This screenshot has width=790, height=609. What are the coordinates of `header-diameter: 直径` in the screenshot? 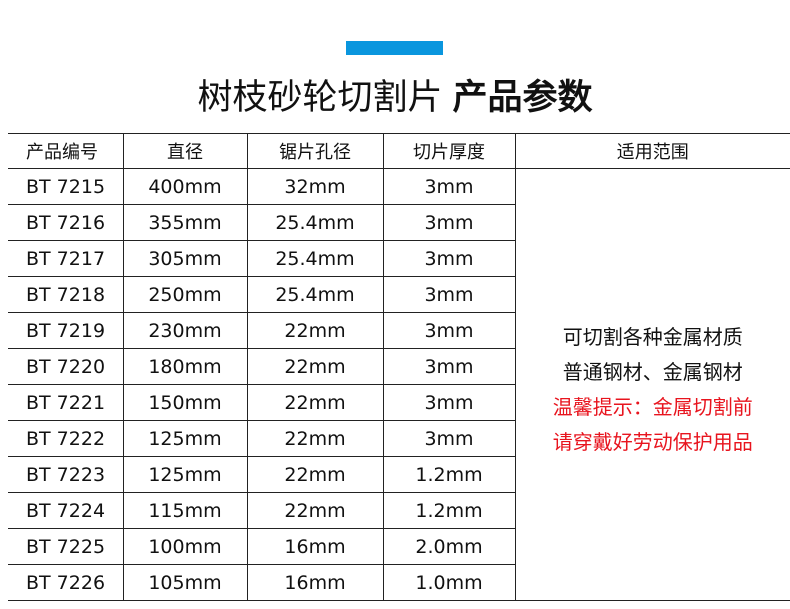 It's located at (185, 151).